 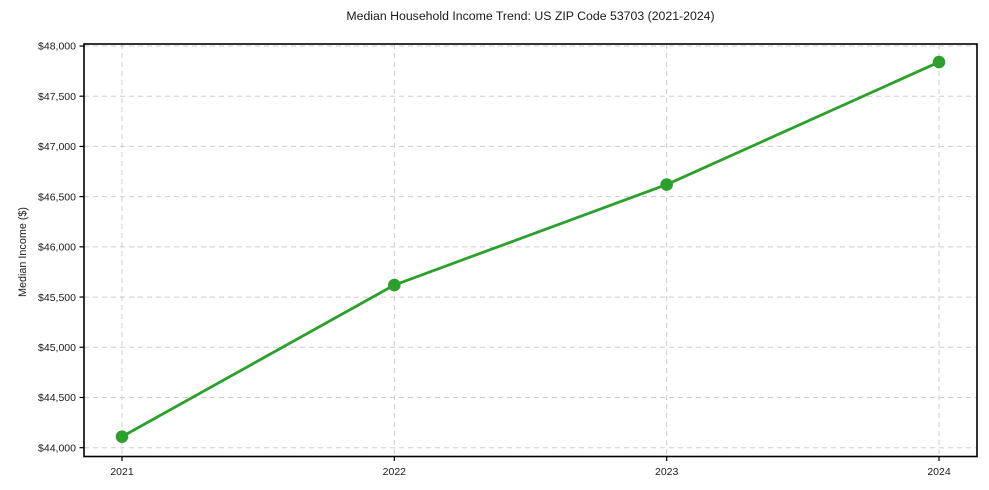 What do you see at coordinates (57, 398) in the screenshot?
I see `y-tick-label: $44,500` at bounding box center [57, 398].